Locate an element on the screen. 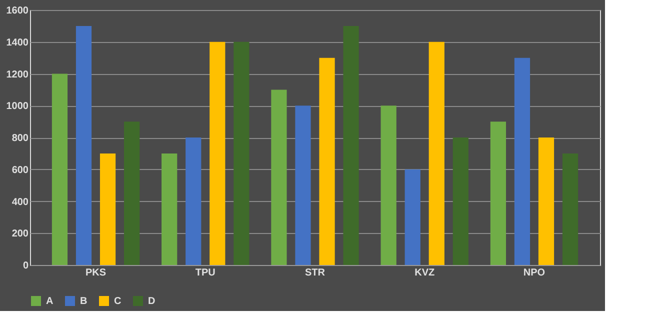 The height and width of the screenshot is (336, 647). x-tick-label: PKS is located at coordinates (95, 273).